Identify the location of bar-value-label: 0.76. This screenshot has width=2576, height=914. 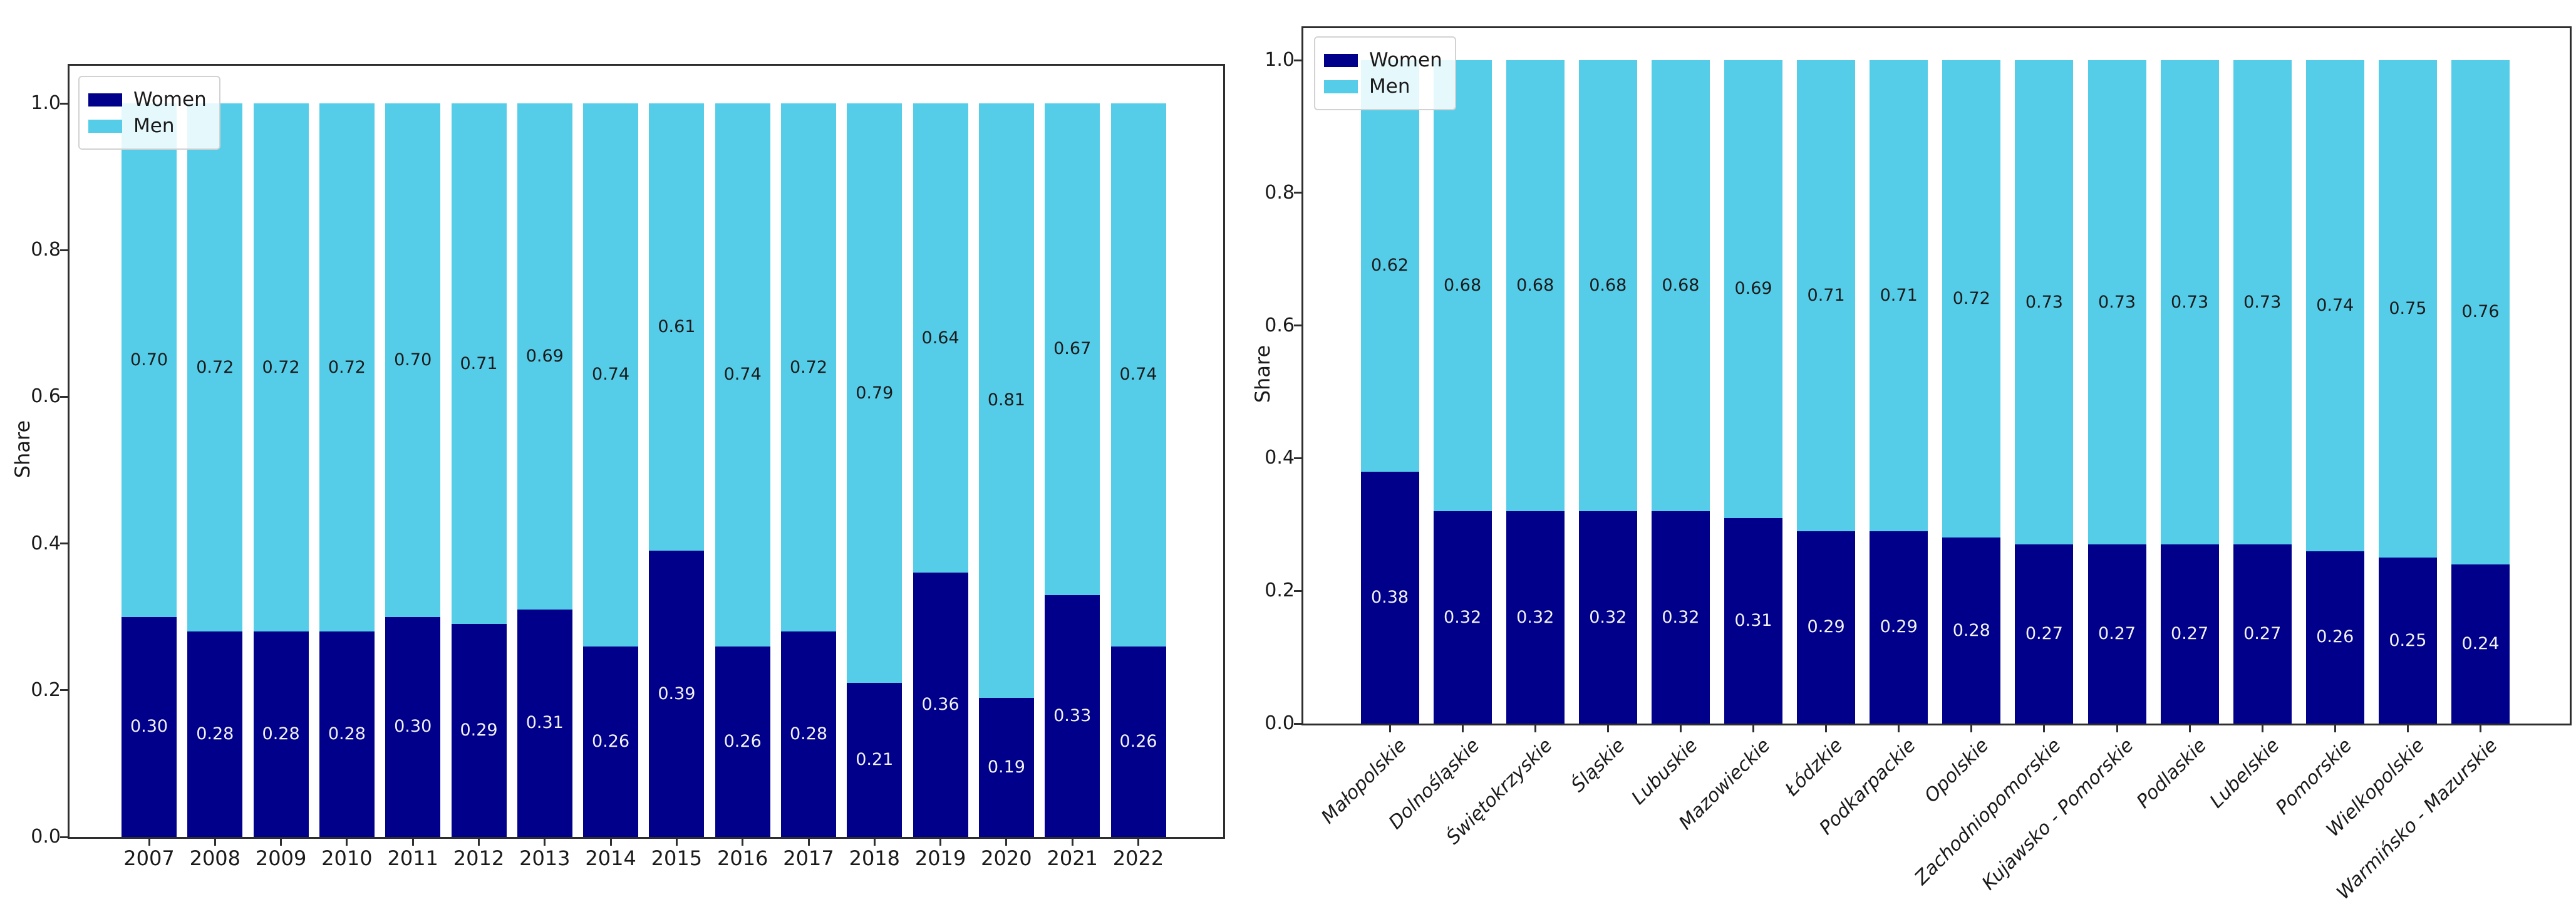
(2480, 312).